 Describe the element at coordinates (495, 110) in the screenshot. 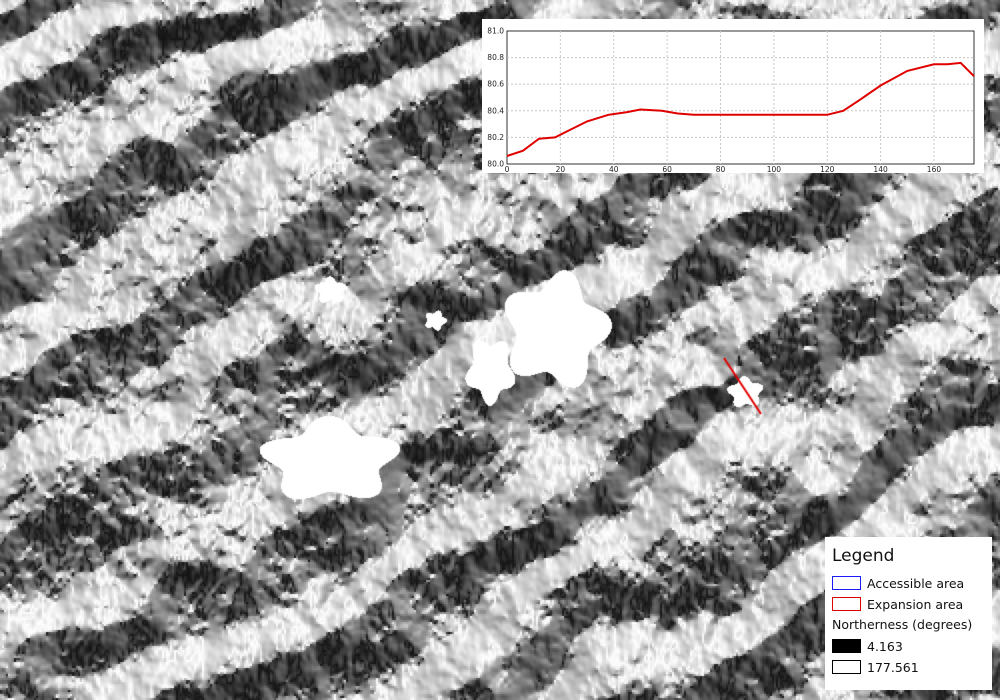

I see `y-tick-label: 80.4` at that location.